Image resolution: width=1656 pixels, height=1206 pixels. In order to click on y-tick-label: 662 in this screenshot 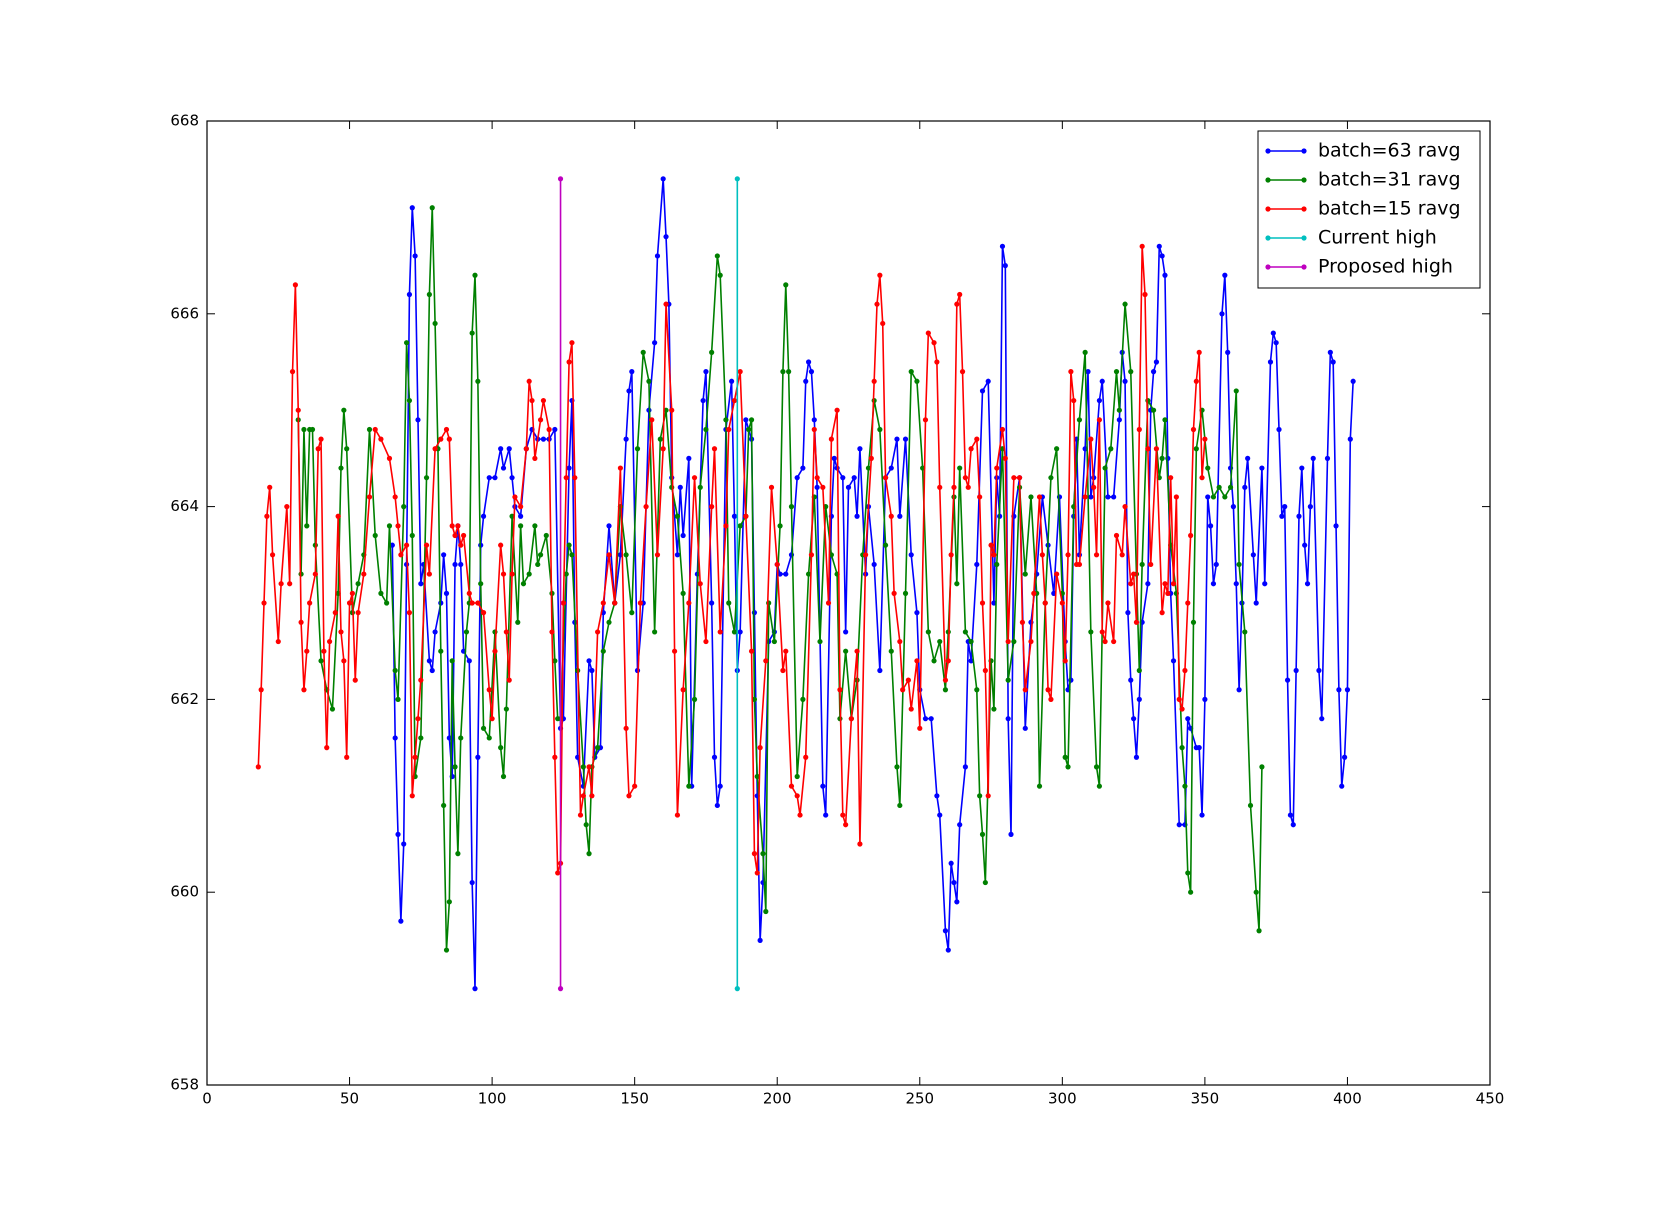, I will do `click(184, 699)`.